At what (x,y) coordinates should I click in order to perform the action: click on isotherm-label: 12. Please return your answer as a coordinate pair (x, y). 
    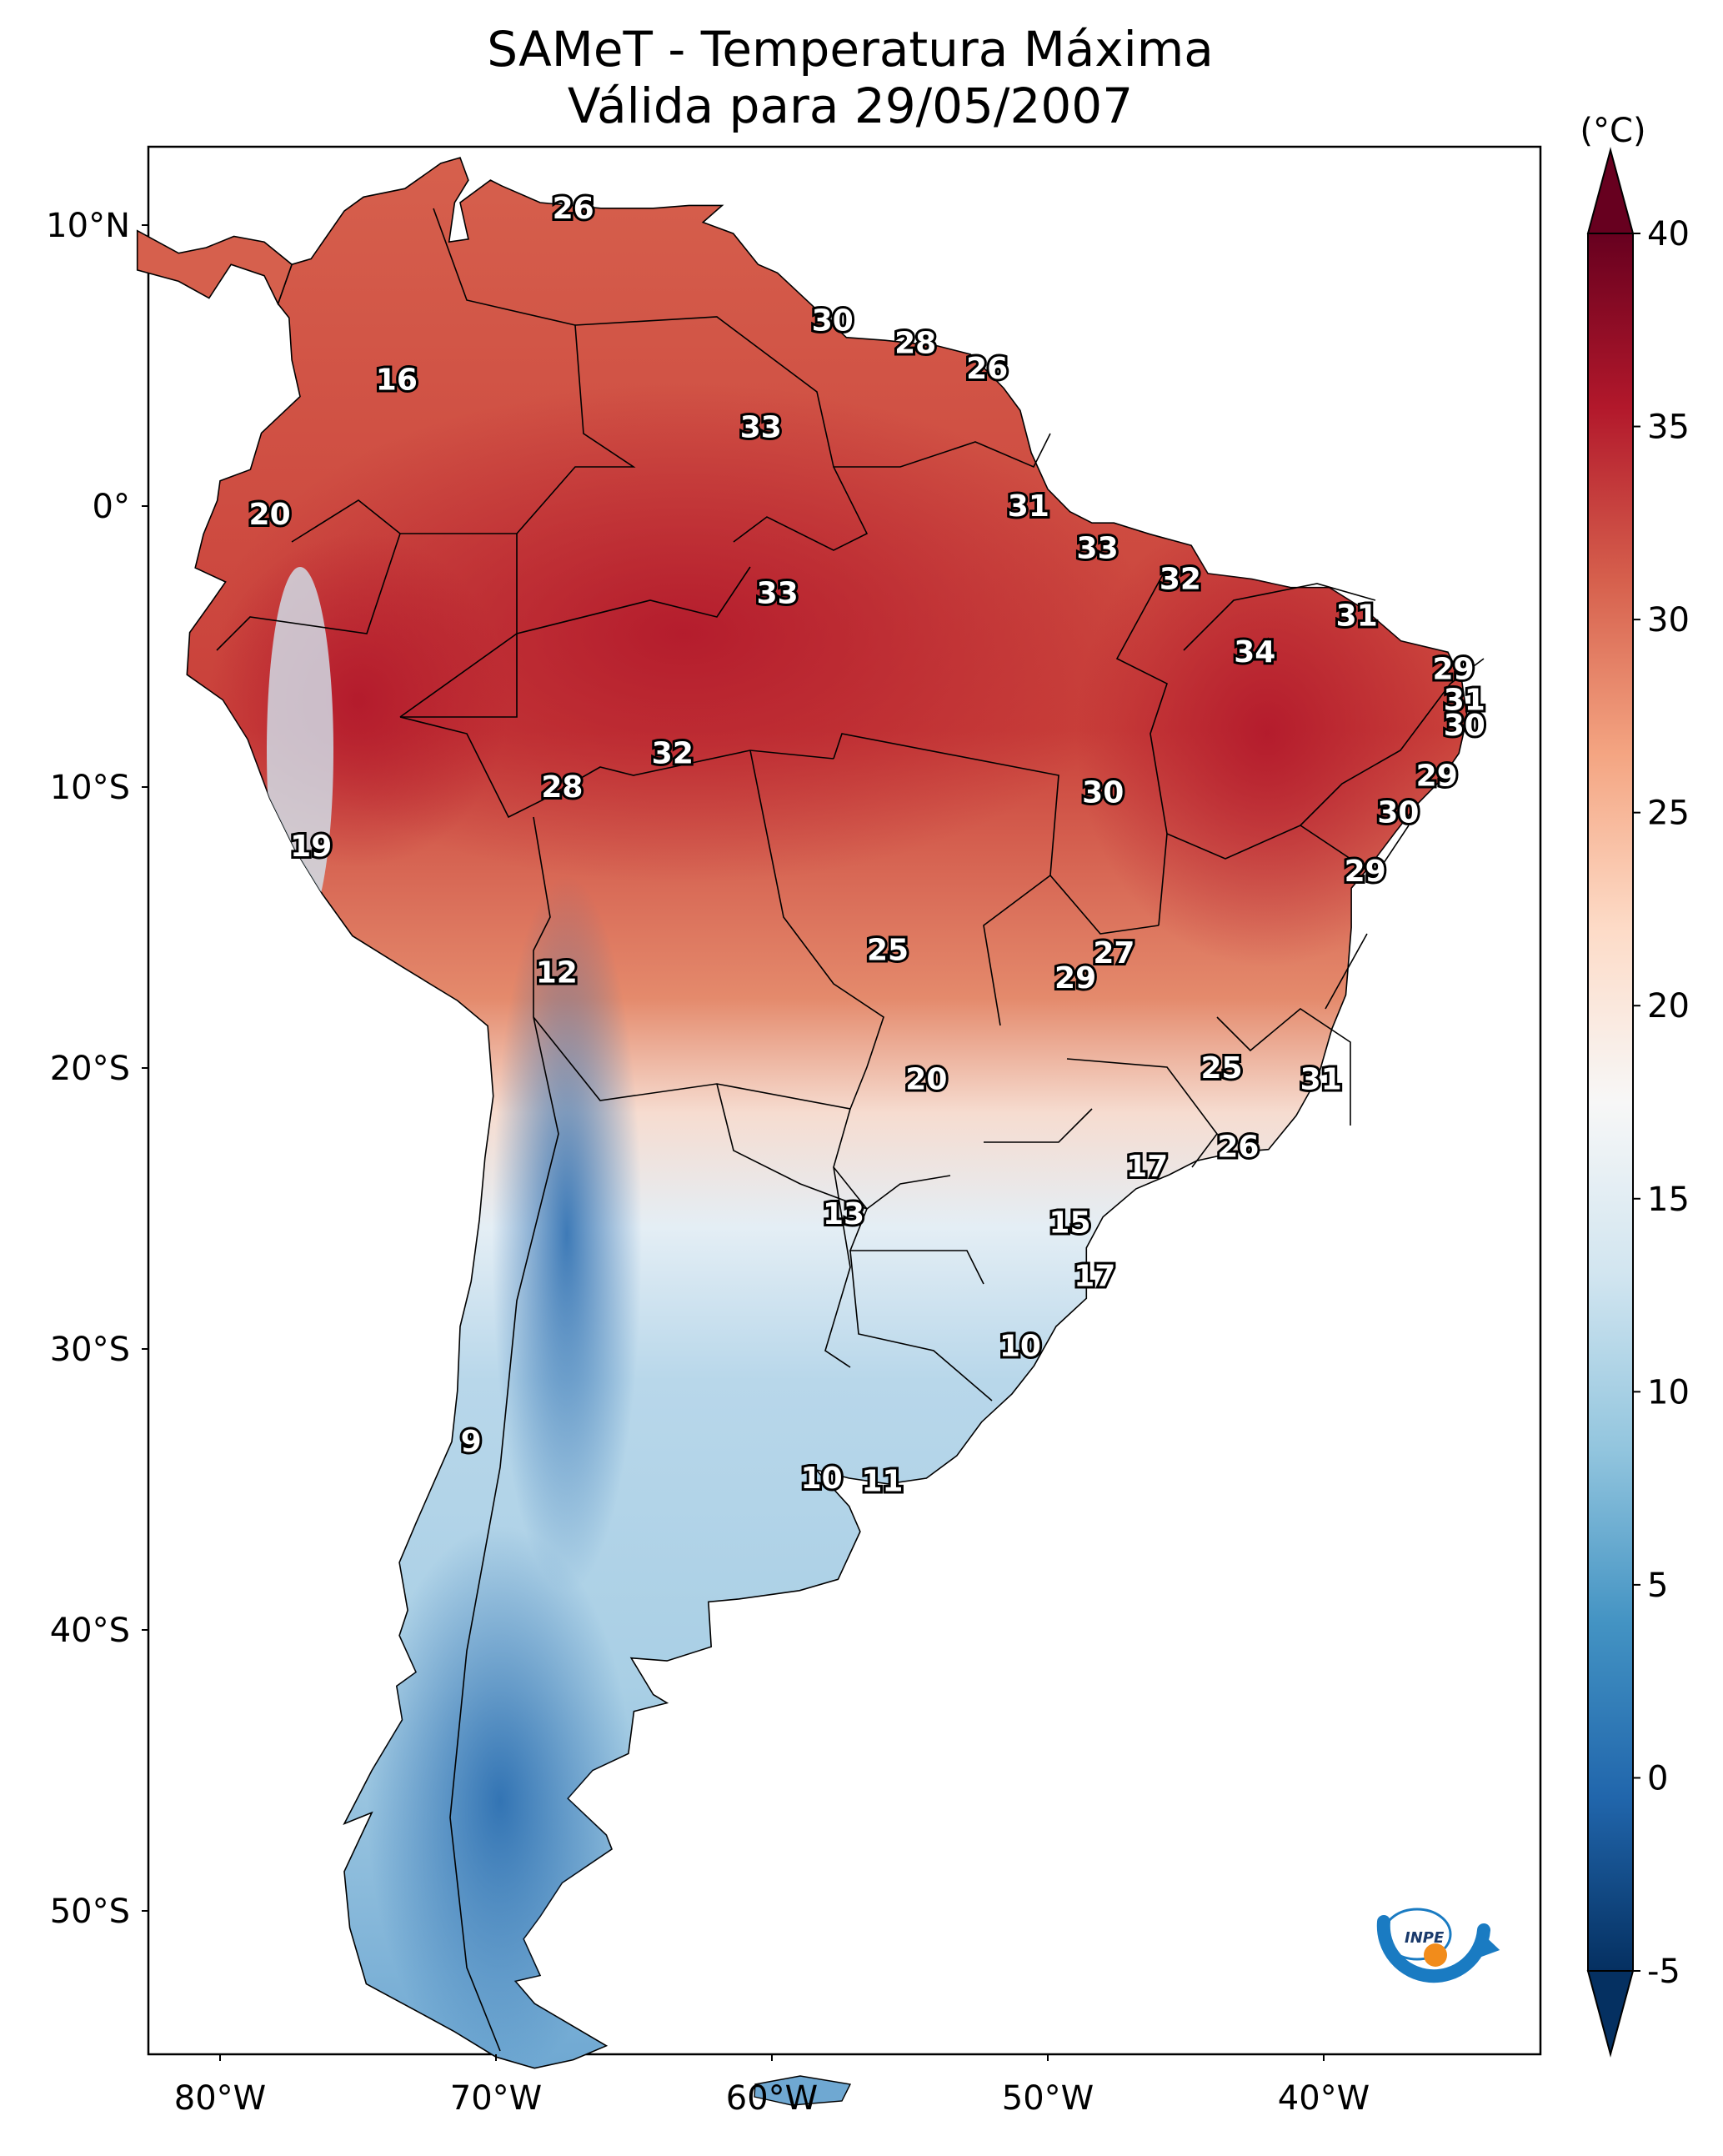
    Looking at the image, I should click on (557, 973).